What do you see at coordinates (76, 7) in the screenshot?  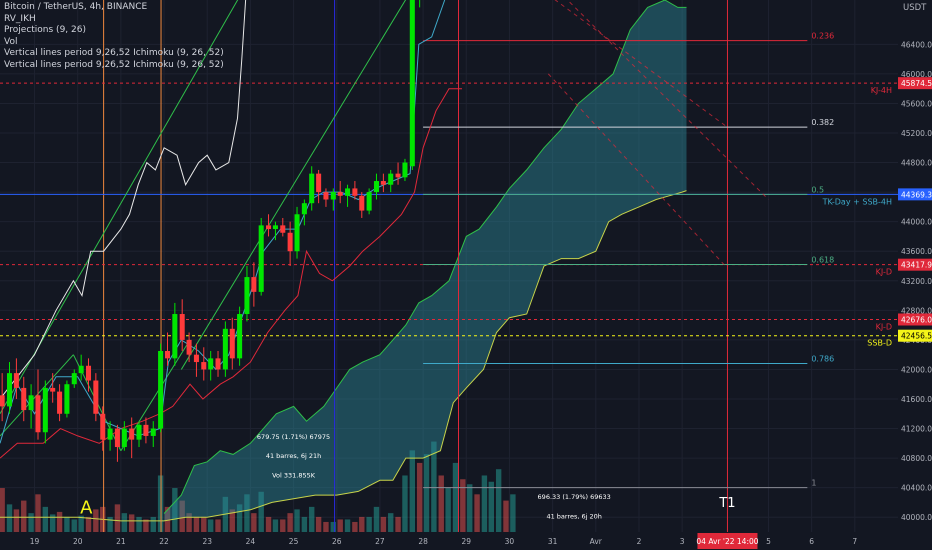 I see `legend-symbol: Bitcoin / TetherUS, 4h, BINANCE` at bounding box center [76, 7].